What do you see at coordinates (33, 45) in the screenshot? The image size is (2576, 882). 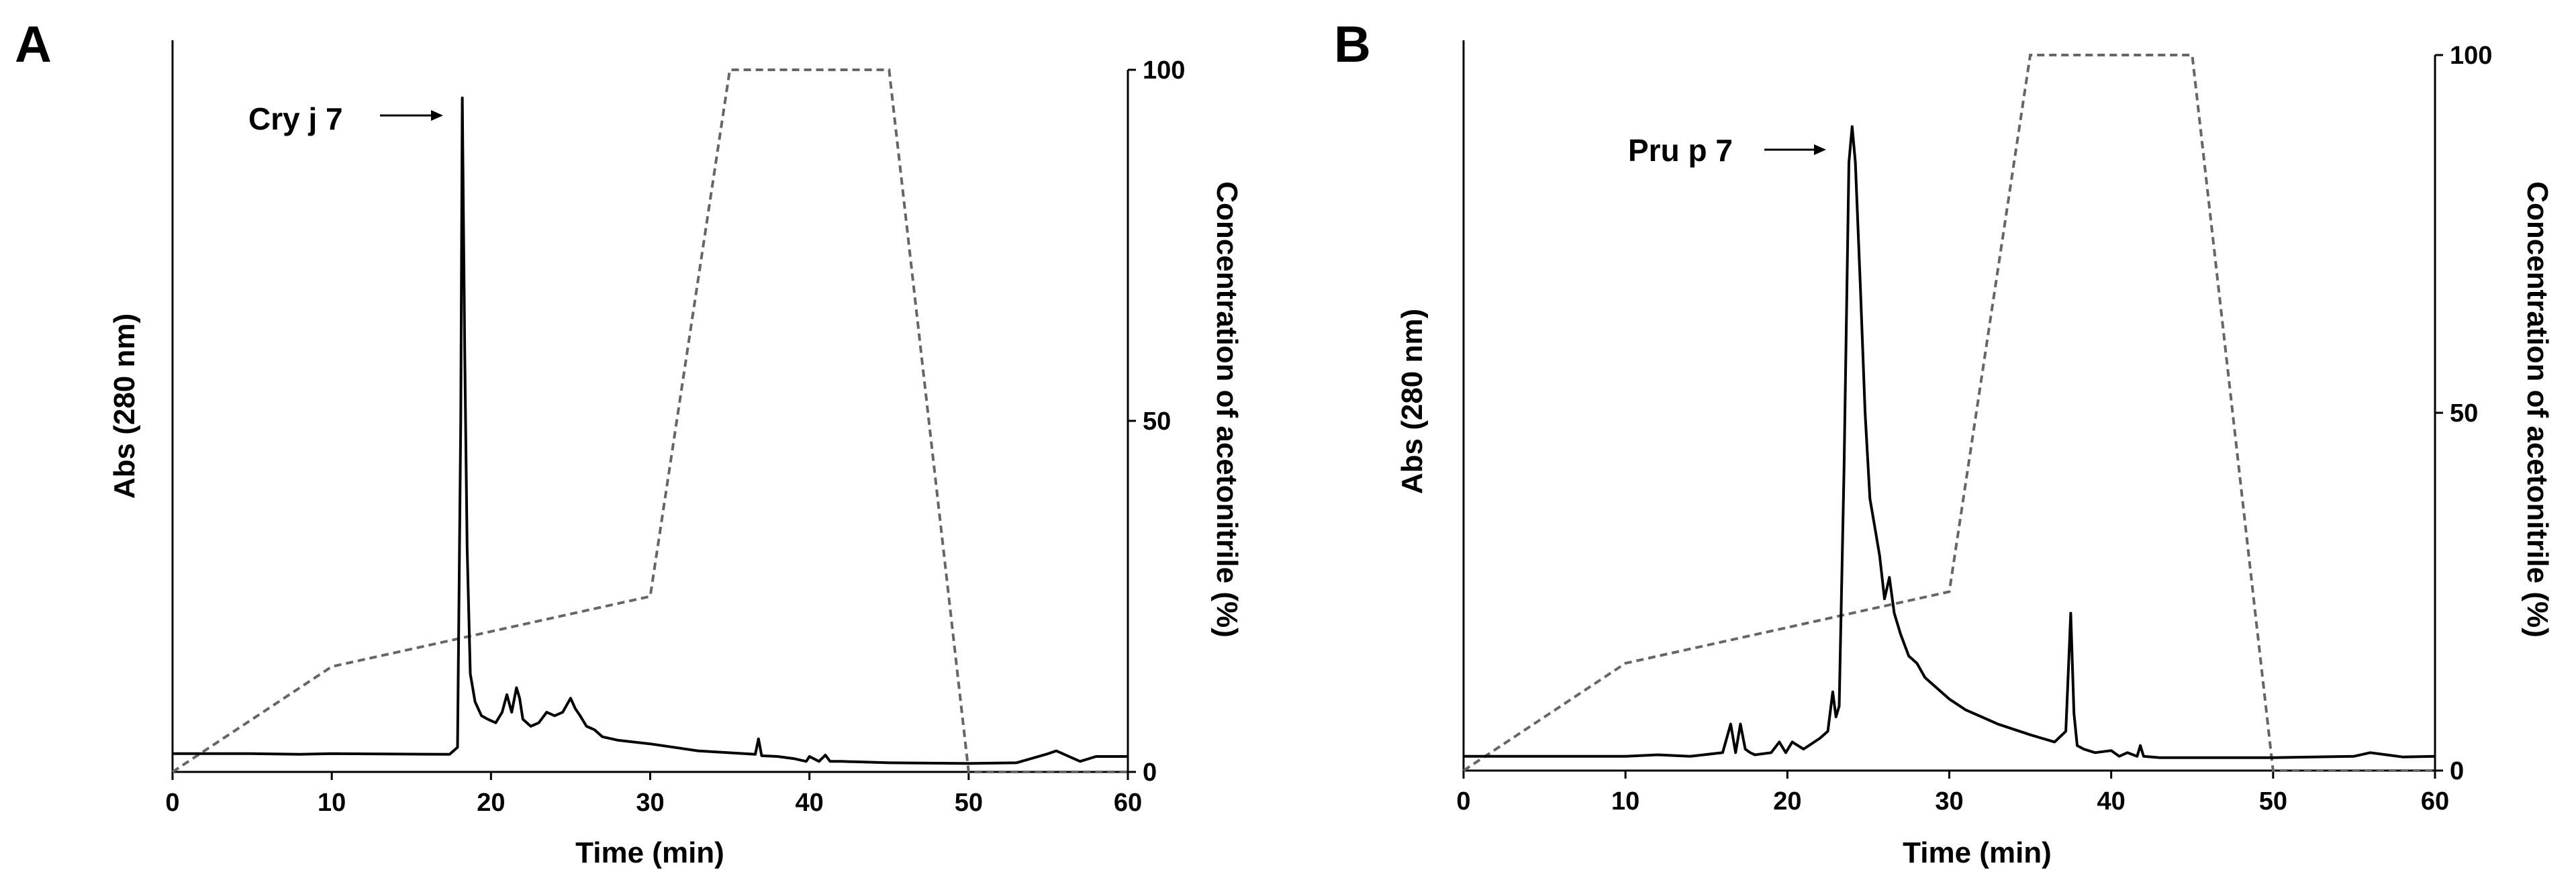 I see `panel-letter-a: A` at bounding box center [33, 45].